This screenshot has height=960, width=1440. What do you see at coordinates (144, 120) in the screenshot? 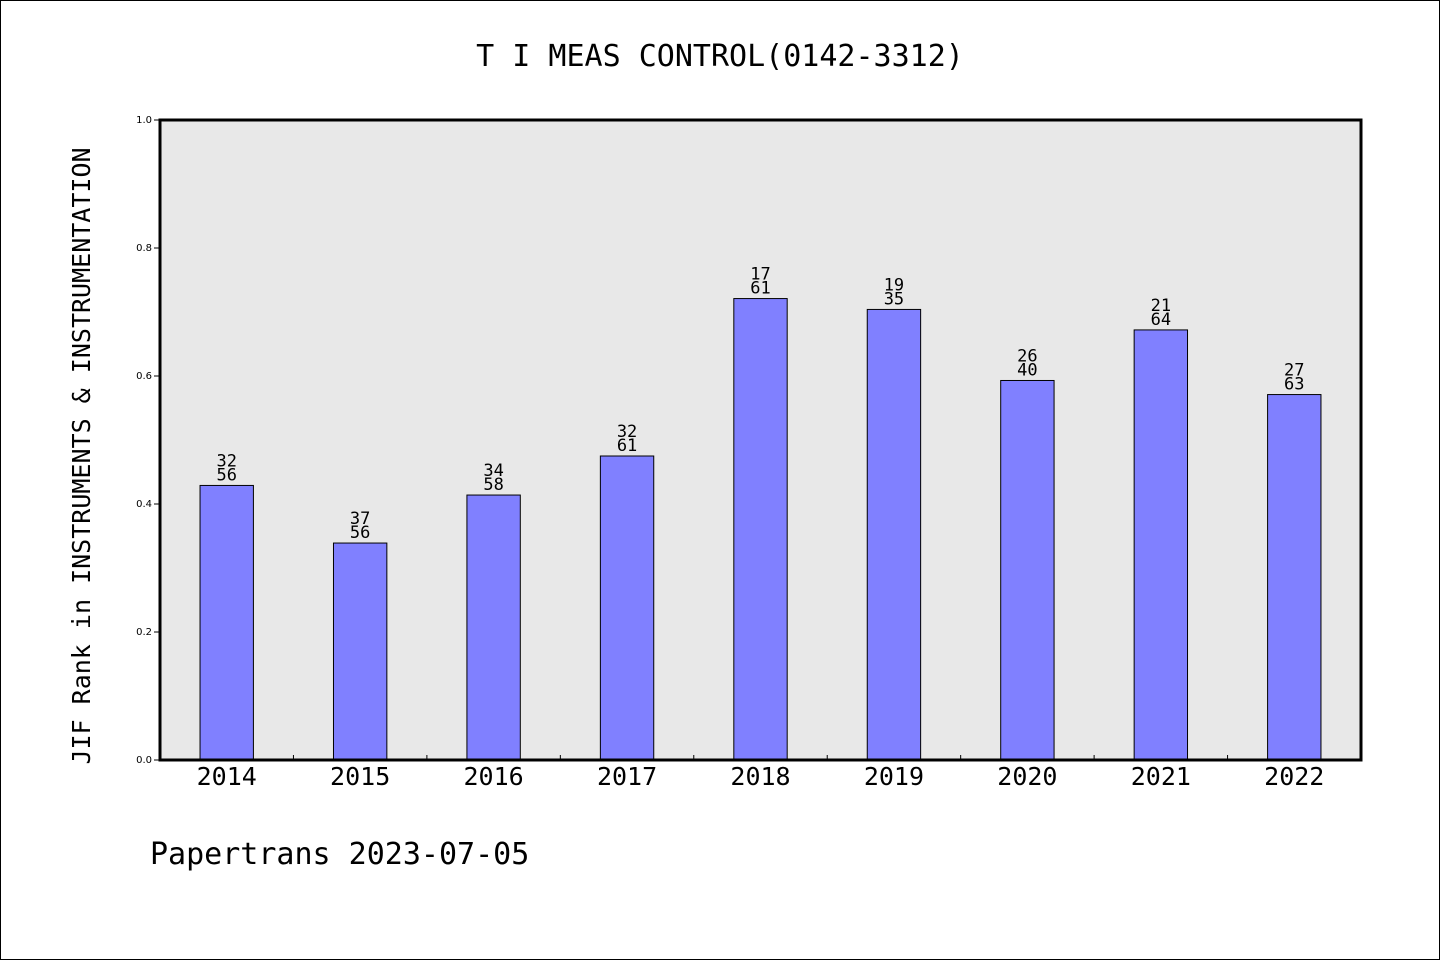
I see `y-tick-label: 1.0` at bounding box center [144, 120].